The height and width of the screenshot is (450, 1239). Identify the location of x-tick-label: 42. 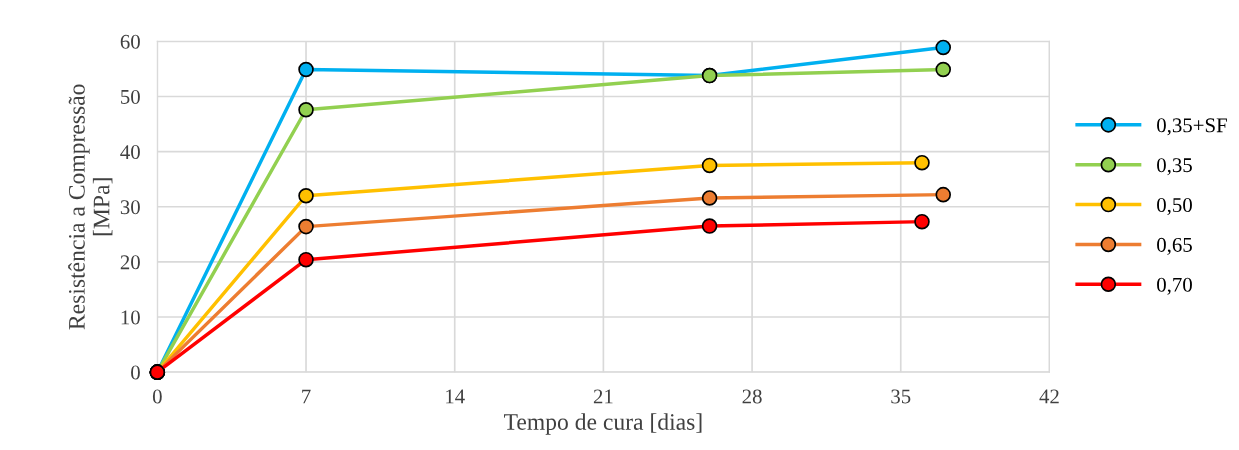
(1049, 396).